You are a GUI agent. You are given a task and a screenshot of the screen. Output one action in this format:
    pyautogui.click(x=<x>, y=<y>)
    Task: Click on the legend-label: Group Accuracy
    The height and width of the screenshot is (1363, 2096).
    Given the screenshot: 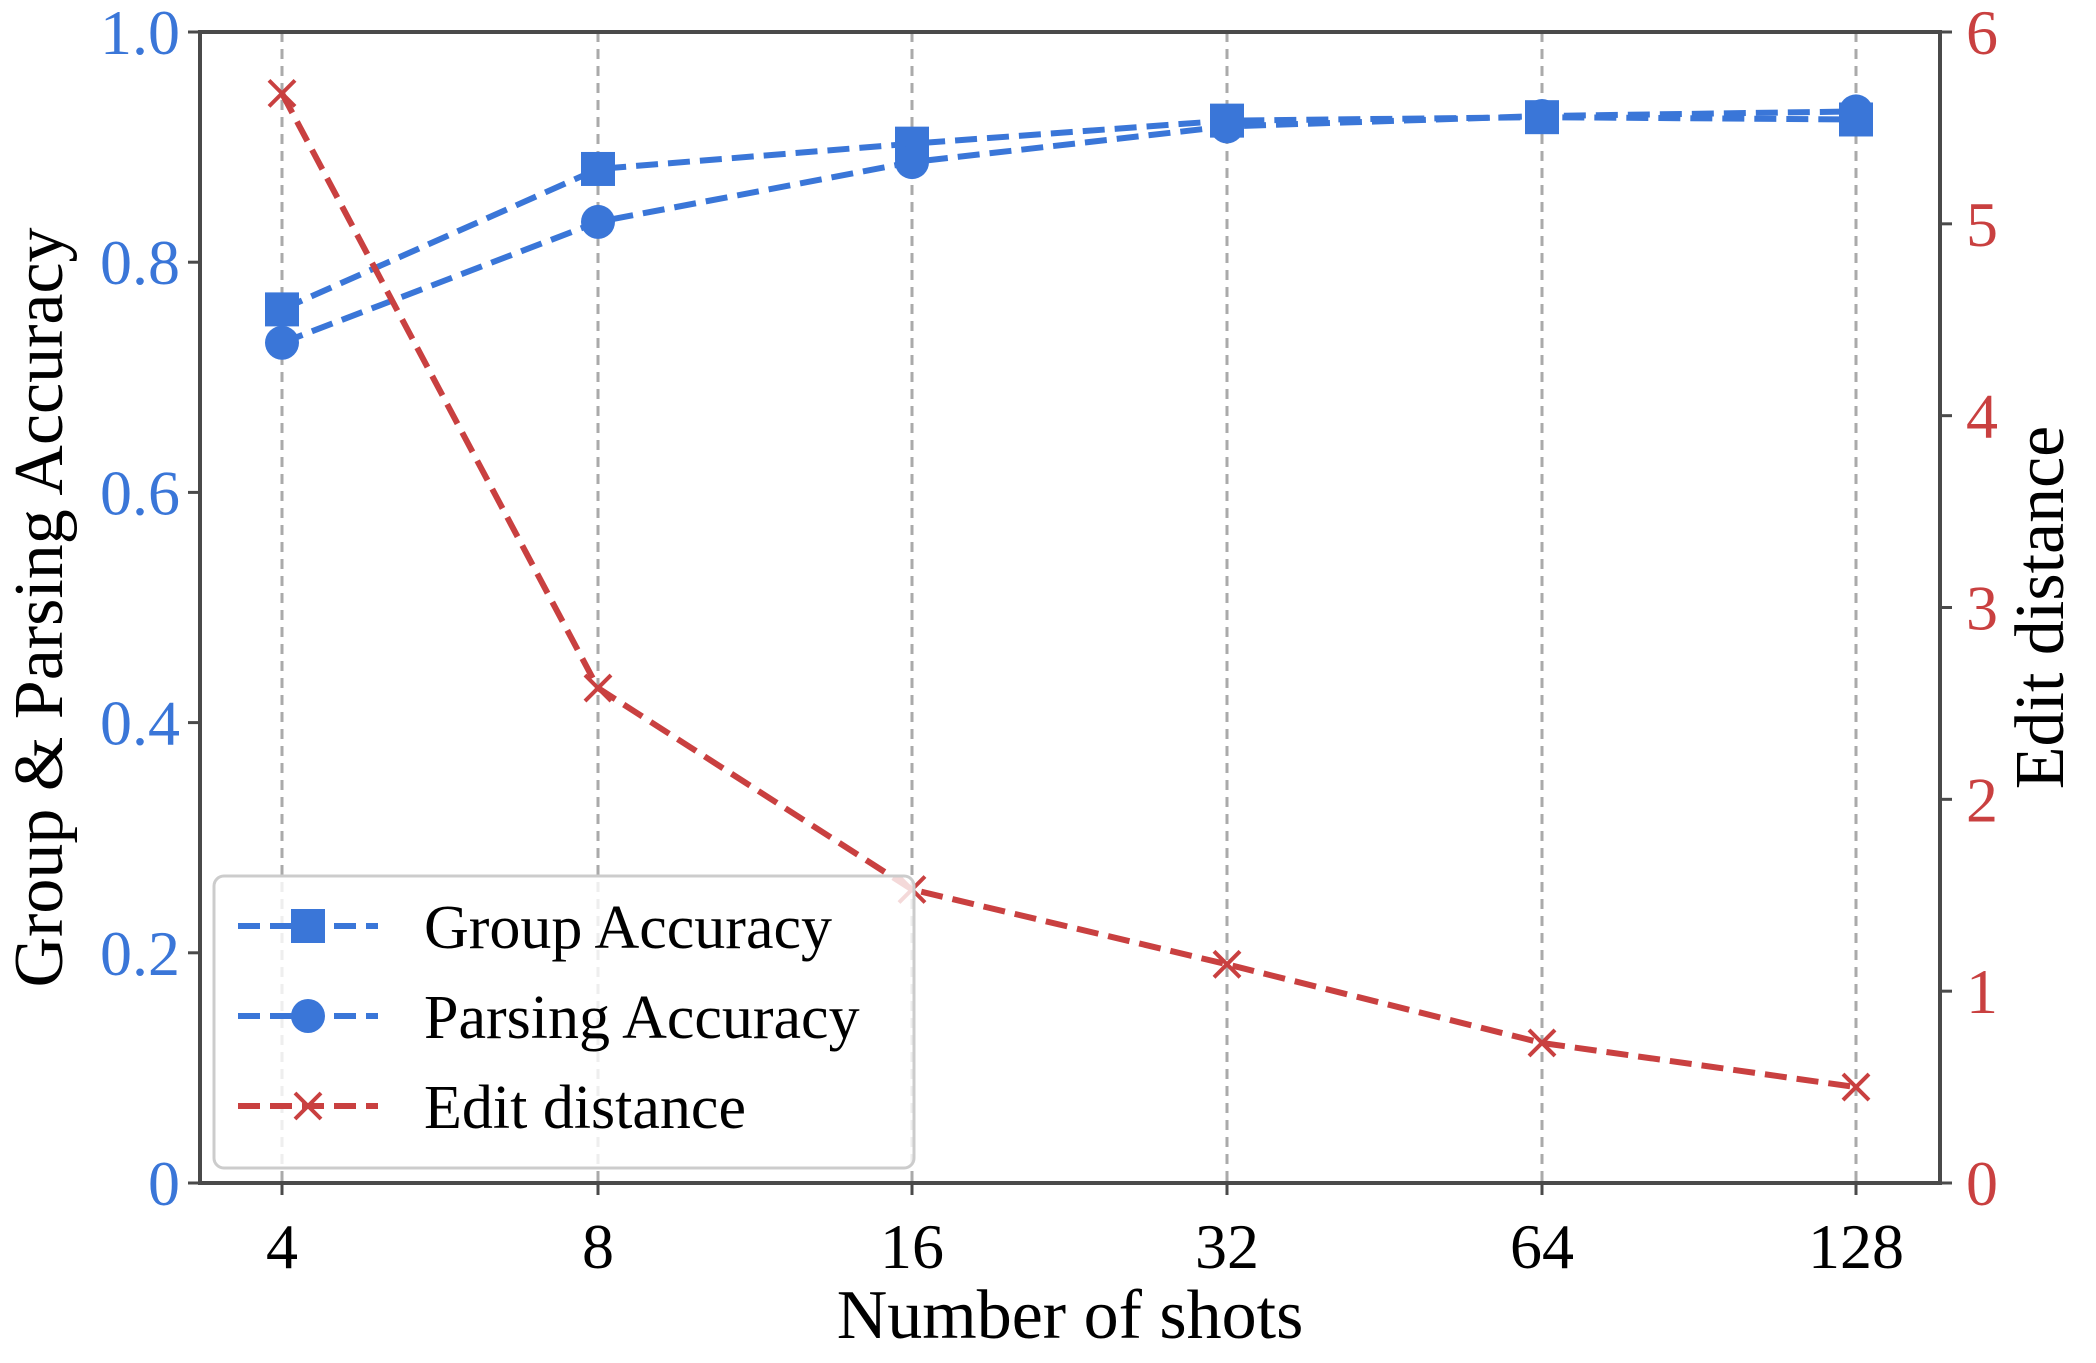 What is the action you would take?
    pyautogui.click(x=628, y=928)
    